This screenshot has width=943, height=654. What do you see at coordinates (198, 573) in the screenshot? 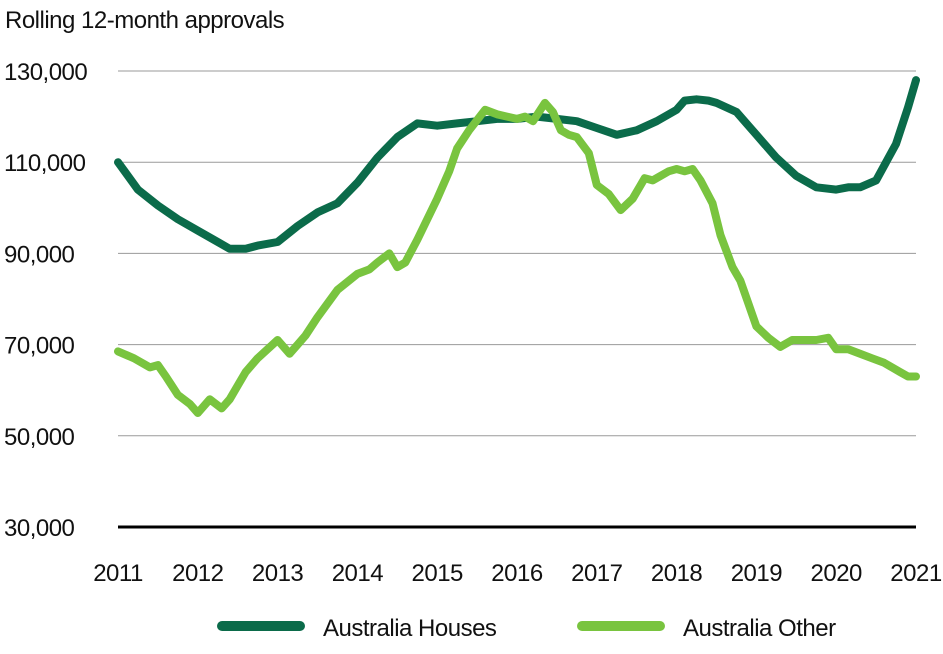
I see `x-tick-label: 2012` at bounding box center [198, 573].